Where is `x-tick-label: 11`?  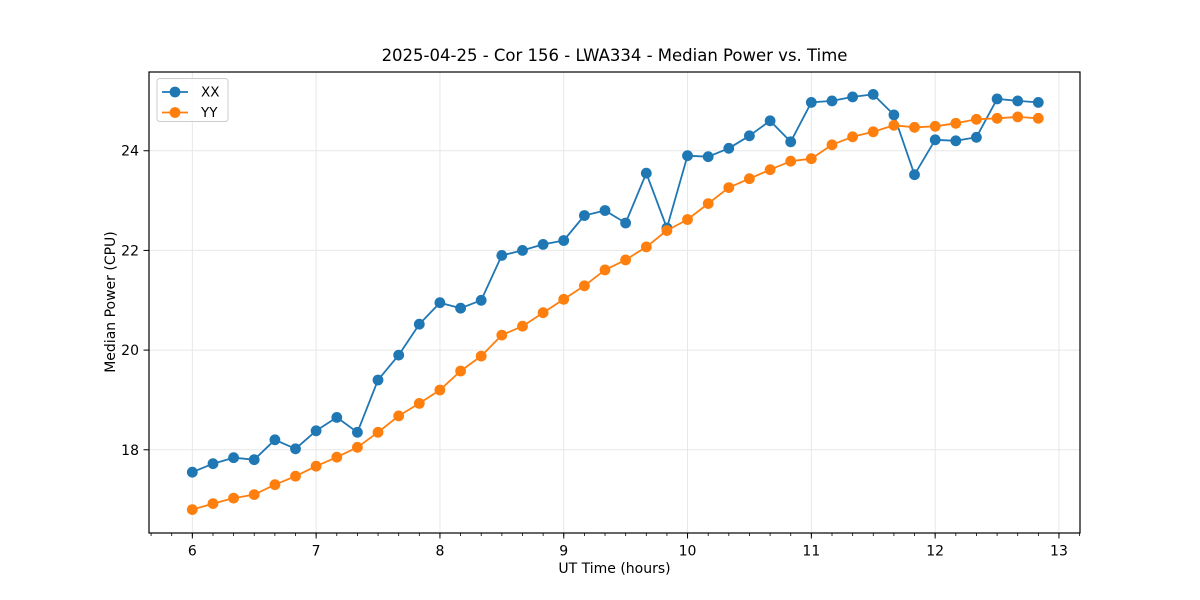
x-tick-label: 11 is located at coordinates (811, 552).